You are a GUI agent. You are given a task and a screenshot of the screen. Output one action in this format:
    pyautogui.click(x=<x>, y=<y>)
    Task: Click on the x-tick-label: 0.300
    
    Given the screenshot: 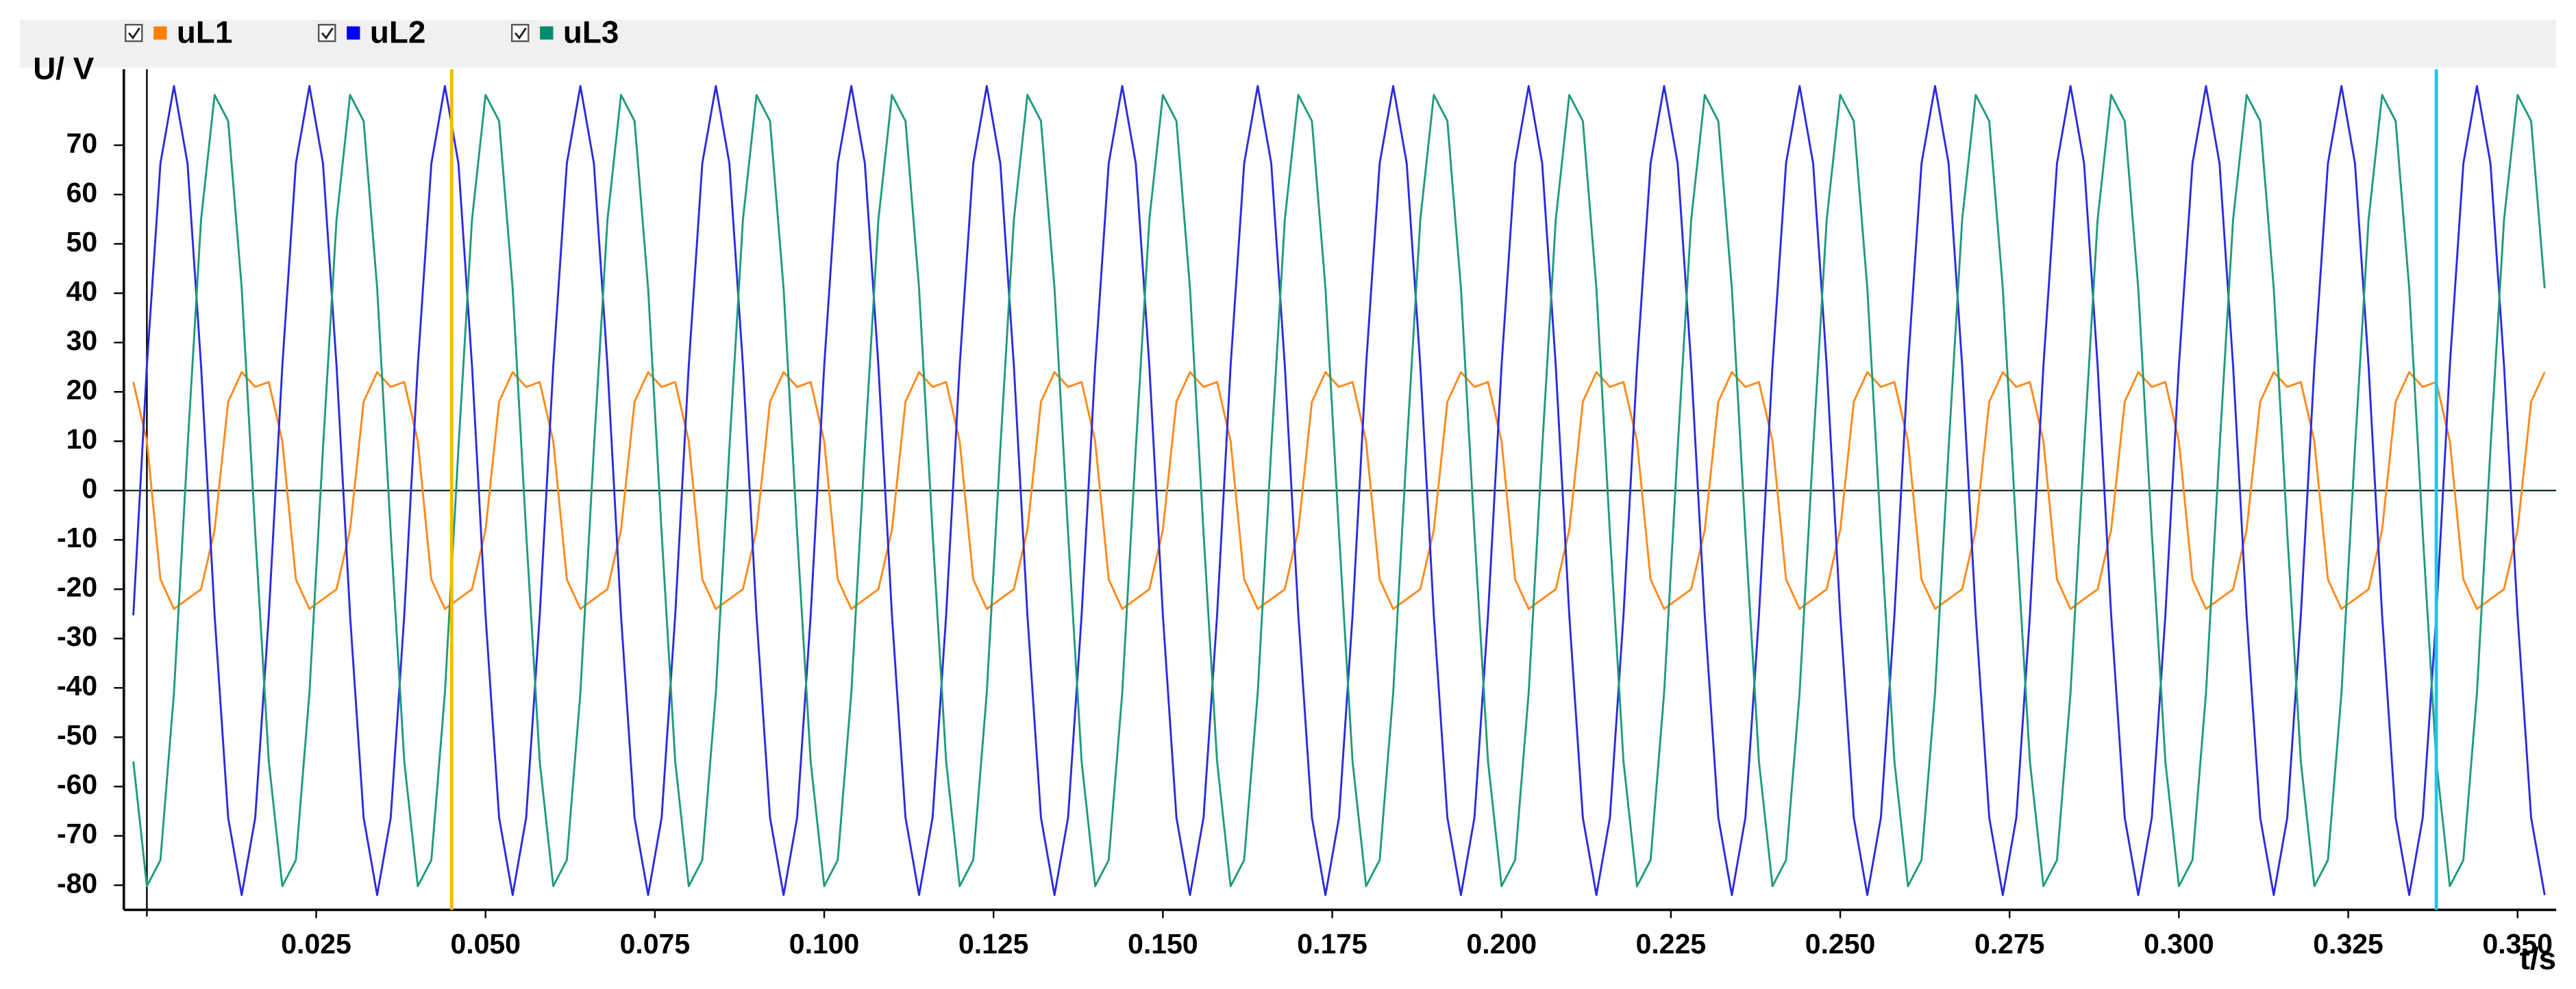 What is the action you would take?
    pyautogui.click(x=2179, y=944)
    